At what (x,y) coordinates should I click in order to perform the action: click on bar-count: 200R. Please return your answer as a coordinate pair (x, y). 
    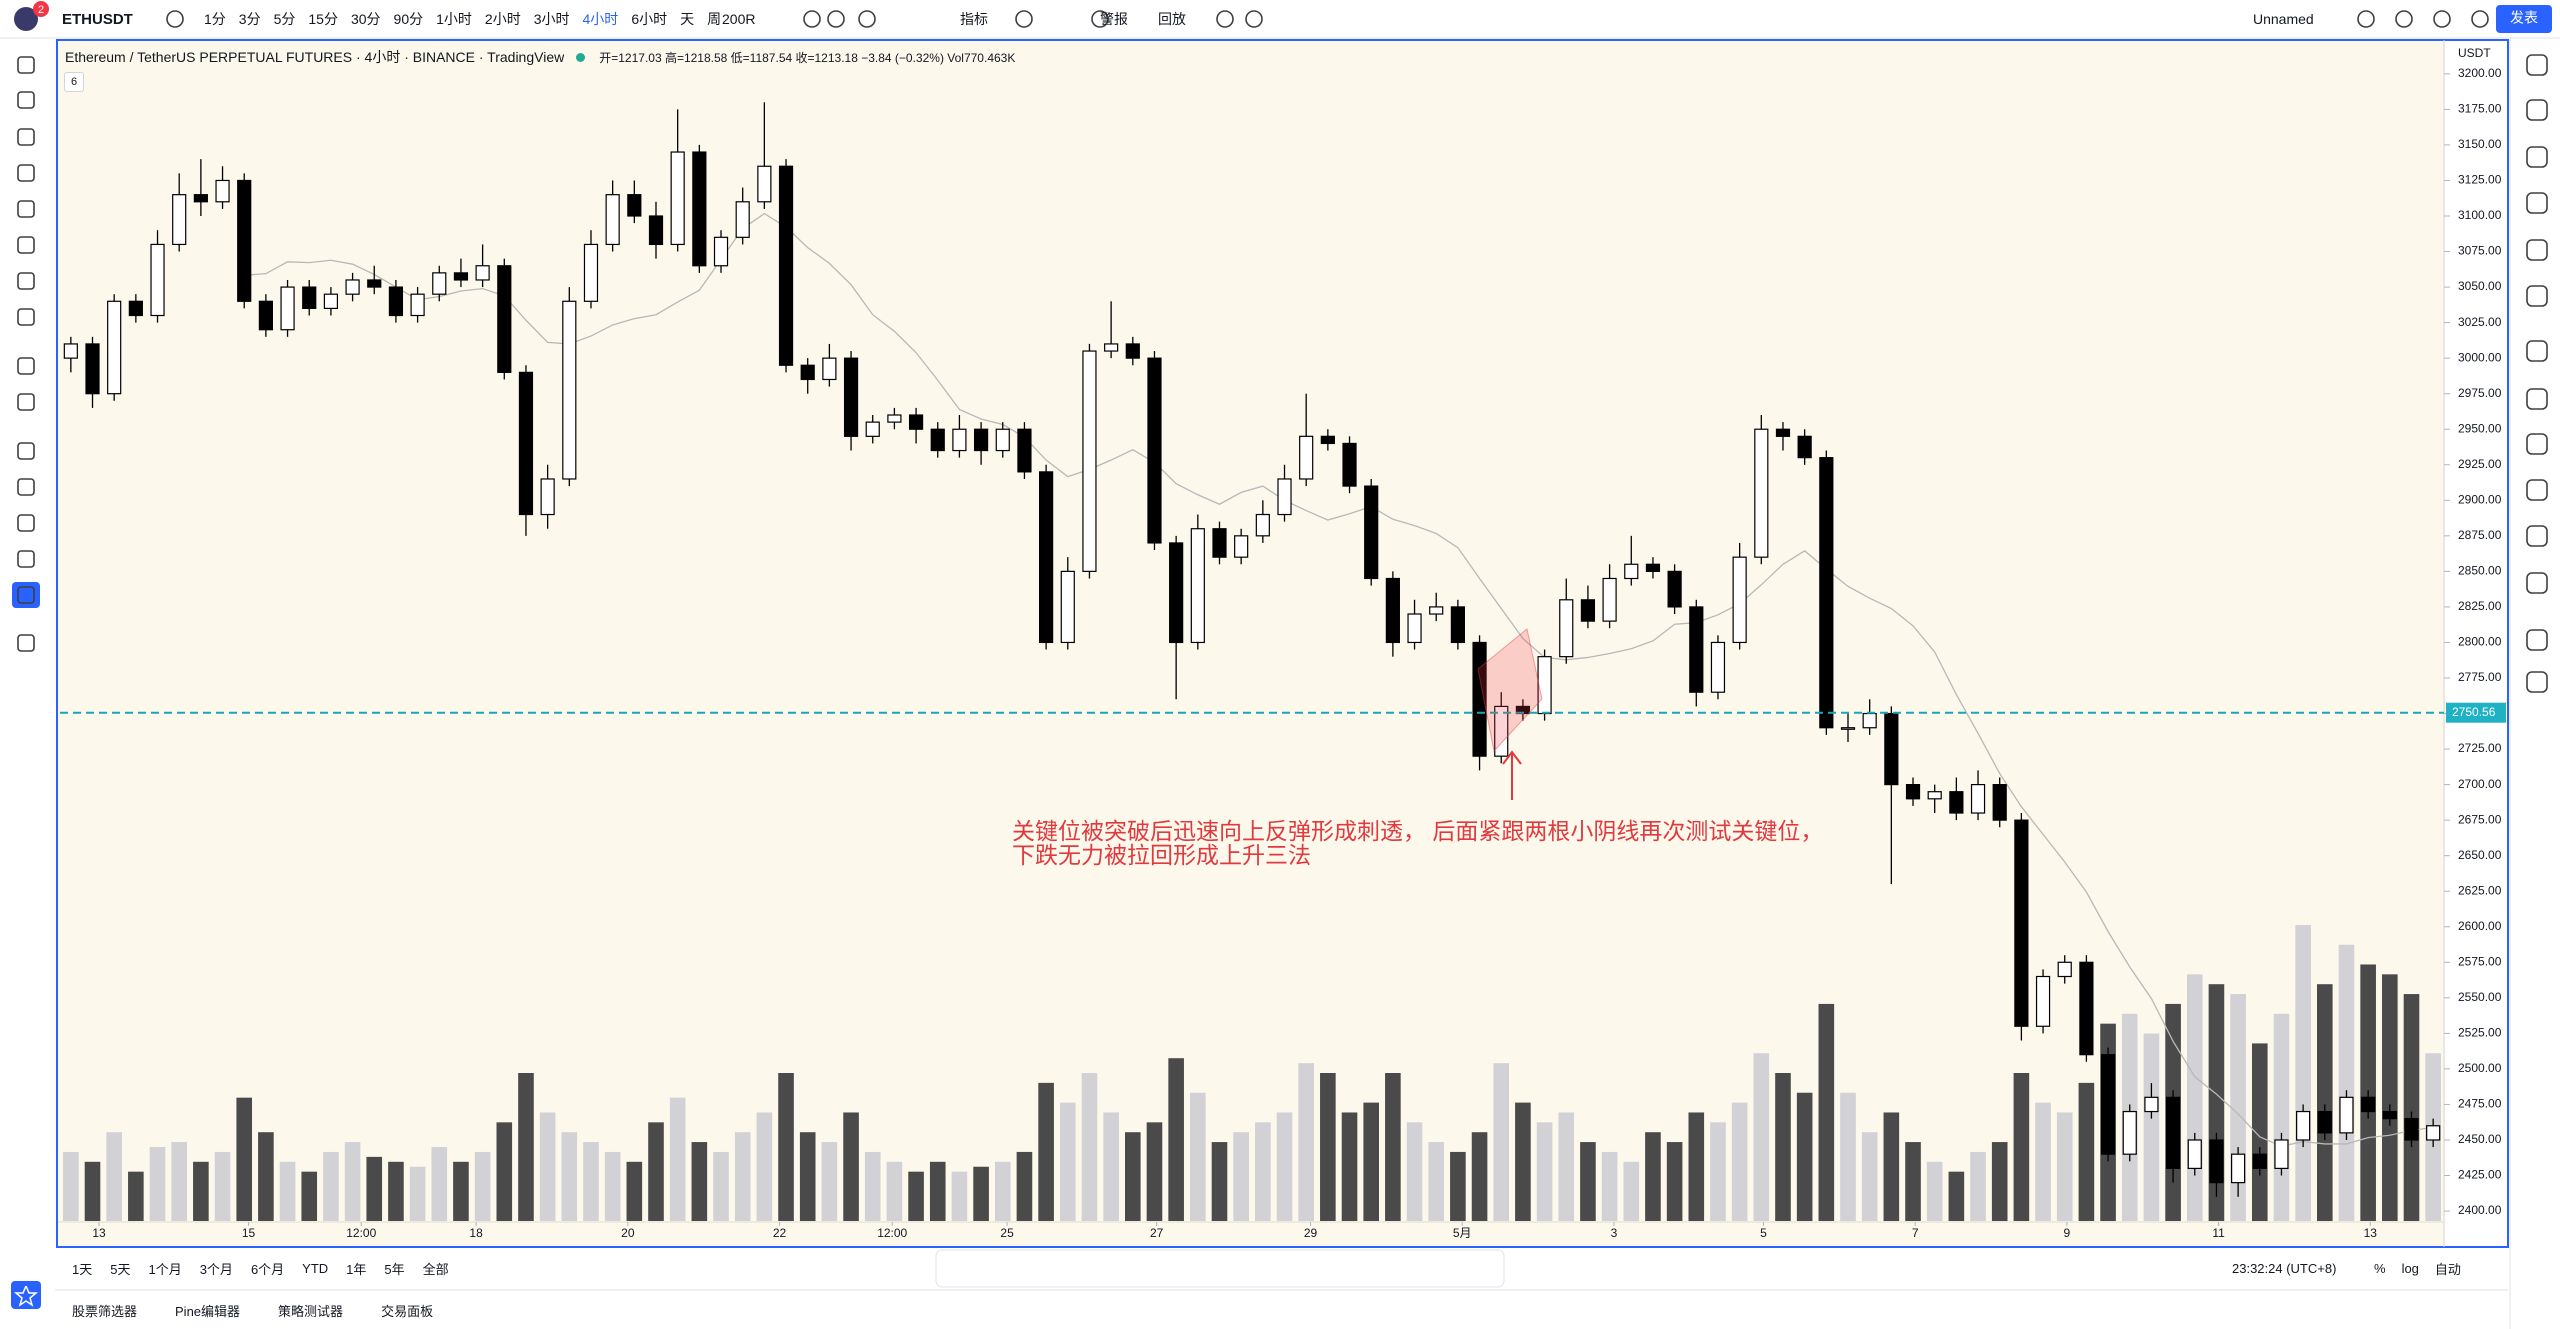
    Looking at the image, I should click on (738, 19).